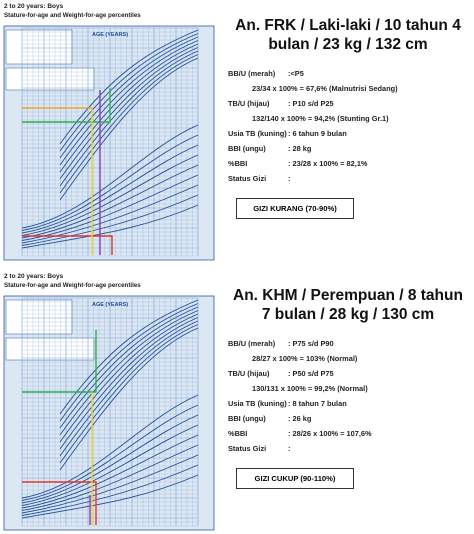 The width and height of the screenshot is (474, 534). I want to click on row-text: 130/131 x 100% = 99,2% (Normal), so click(310, 388).